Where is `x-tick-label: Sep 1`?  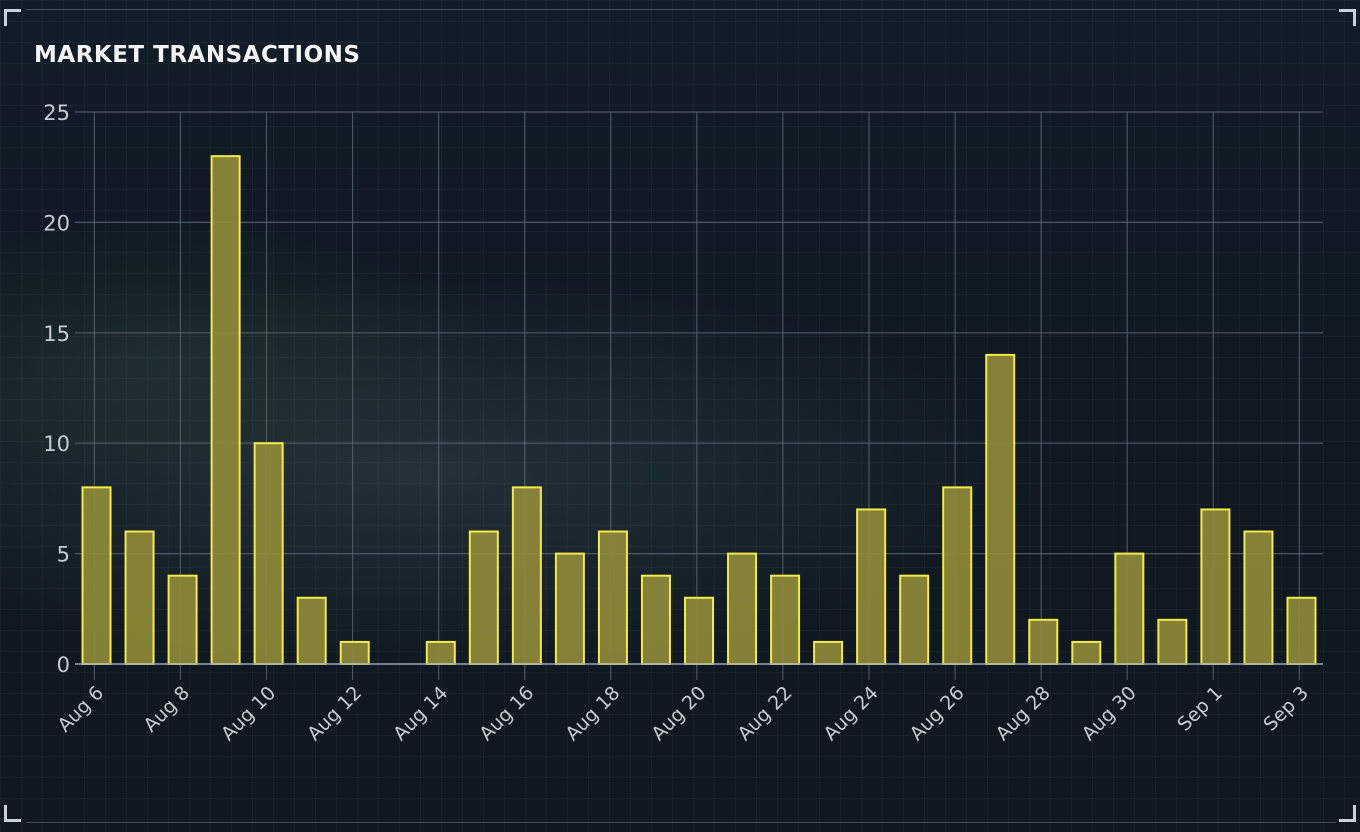
x-tick-label: Sep 1 is located at coordinates (1200, 709).